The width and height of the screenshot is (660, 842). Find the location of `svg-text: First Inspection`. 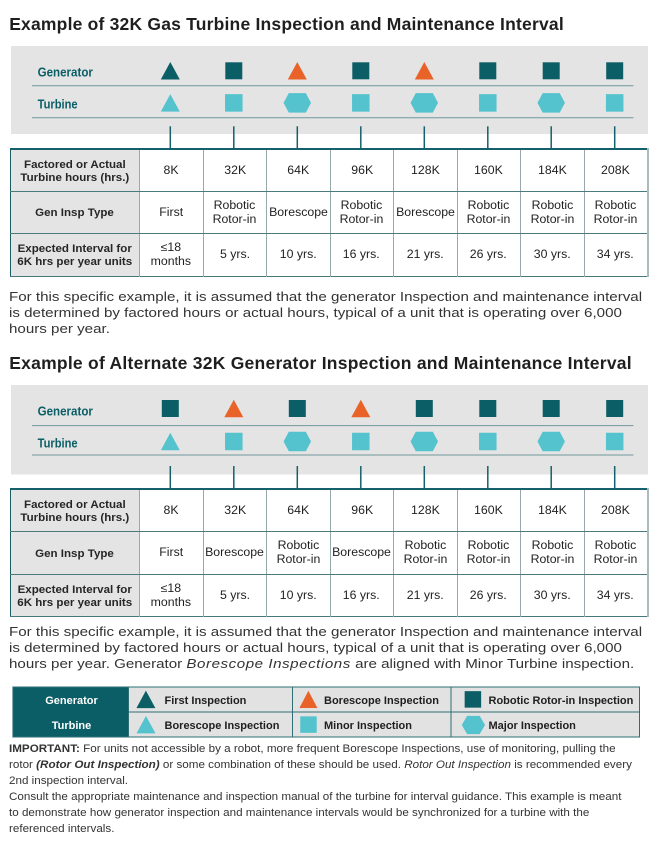

svg-text: First Inspection is located at coordinates (206, 701).